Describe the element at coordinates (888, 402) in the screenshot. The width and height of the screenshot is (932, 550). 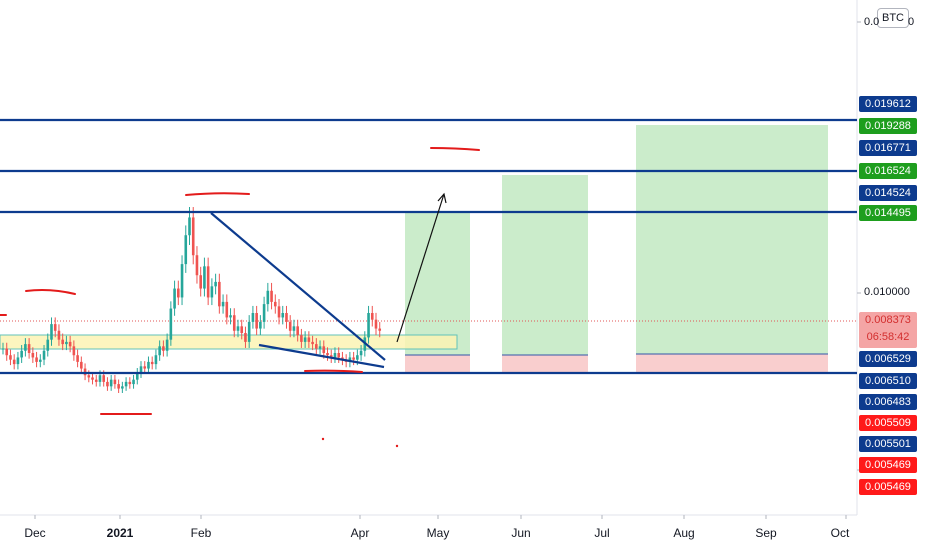
I see `price-tag: 0.006483` at that location.